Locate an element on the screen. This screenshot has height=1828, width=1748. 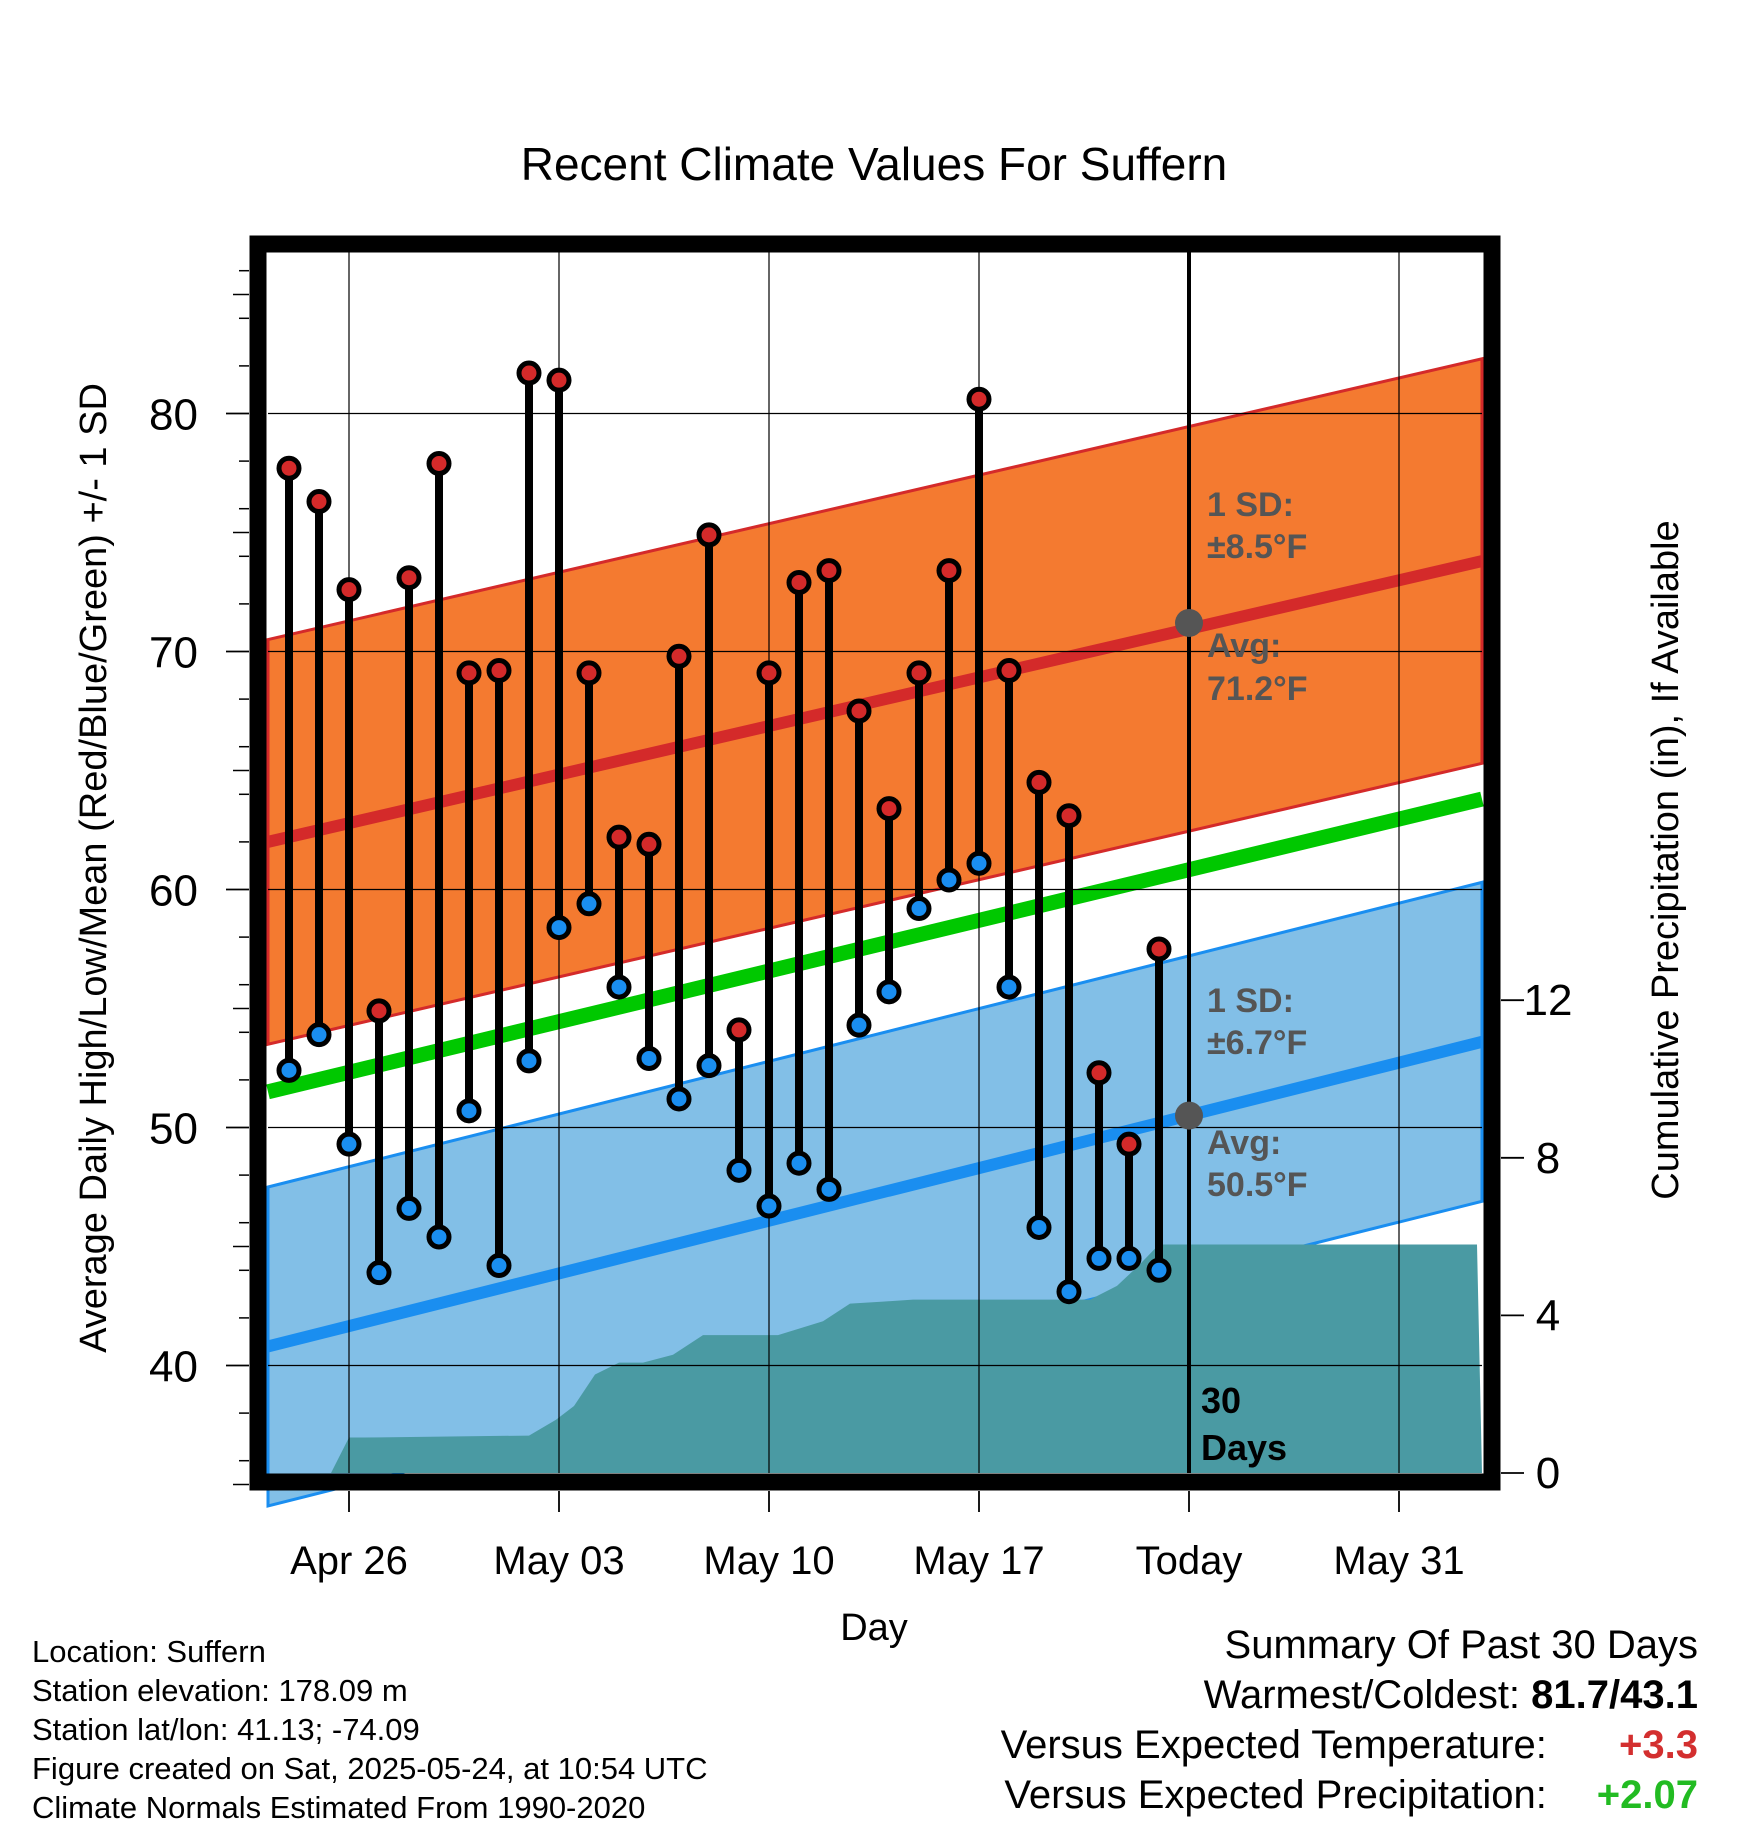
precip-label: Versus Expected Precipitation: is located at coordinates (1275, 1795).